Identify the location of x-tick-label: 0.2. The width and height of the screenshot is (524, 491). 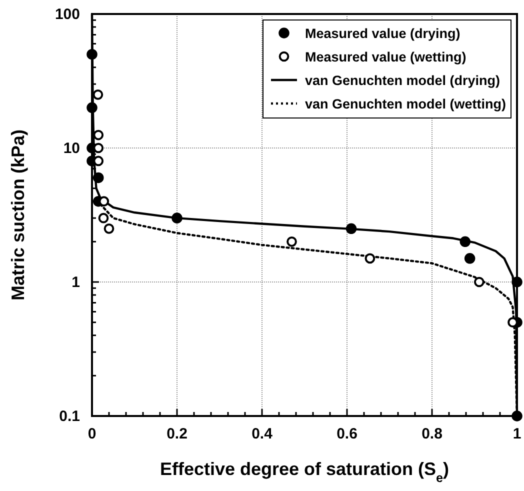
(177, 434).